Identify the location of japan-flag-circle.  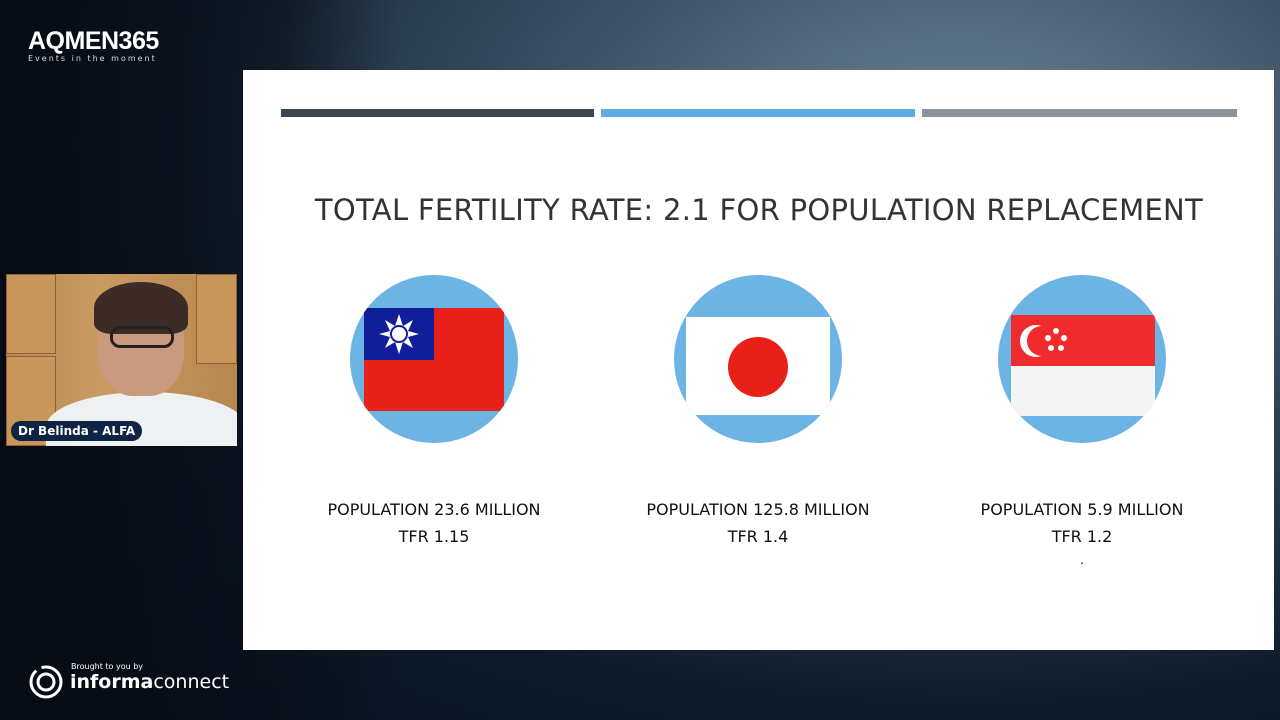
(758, 359).